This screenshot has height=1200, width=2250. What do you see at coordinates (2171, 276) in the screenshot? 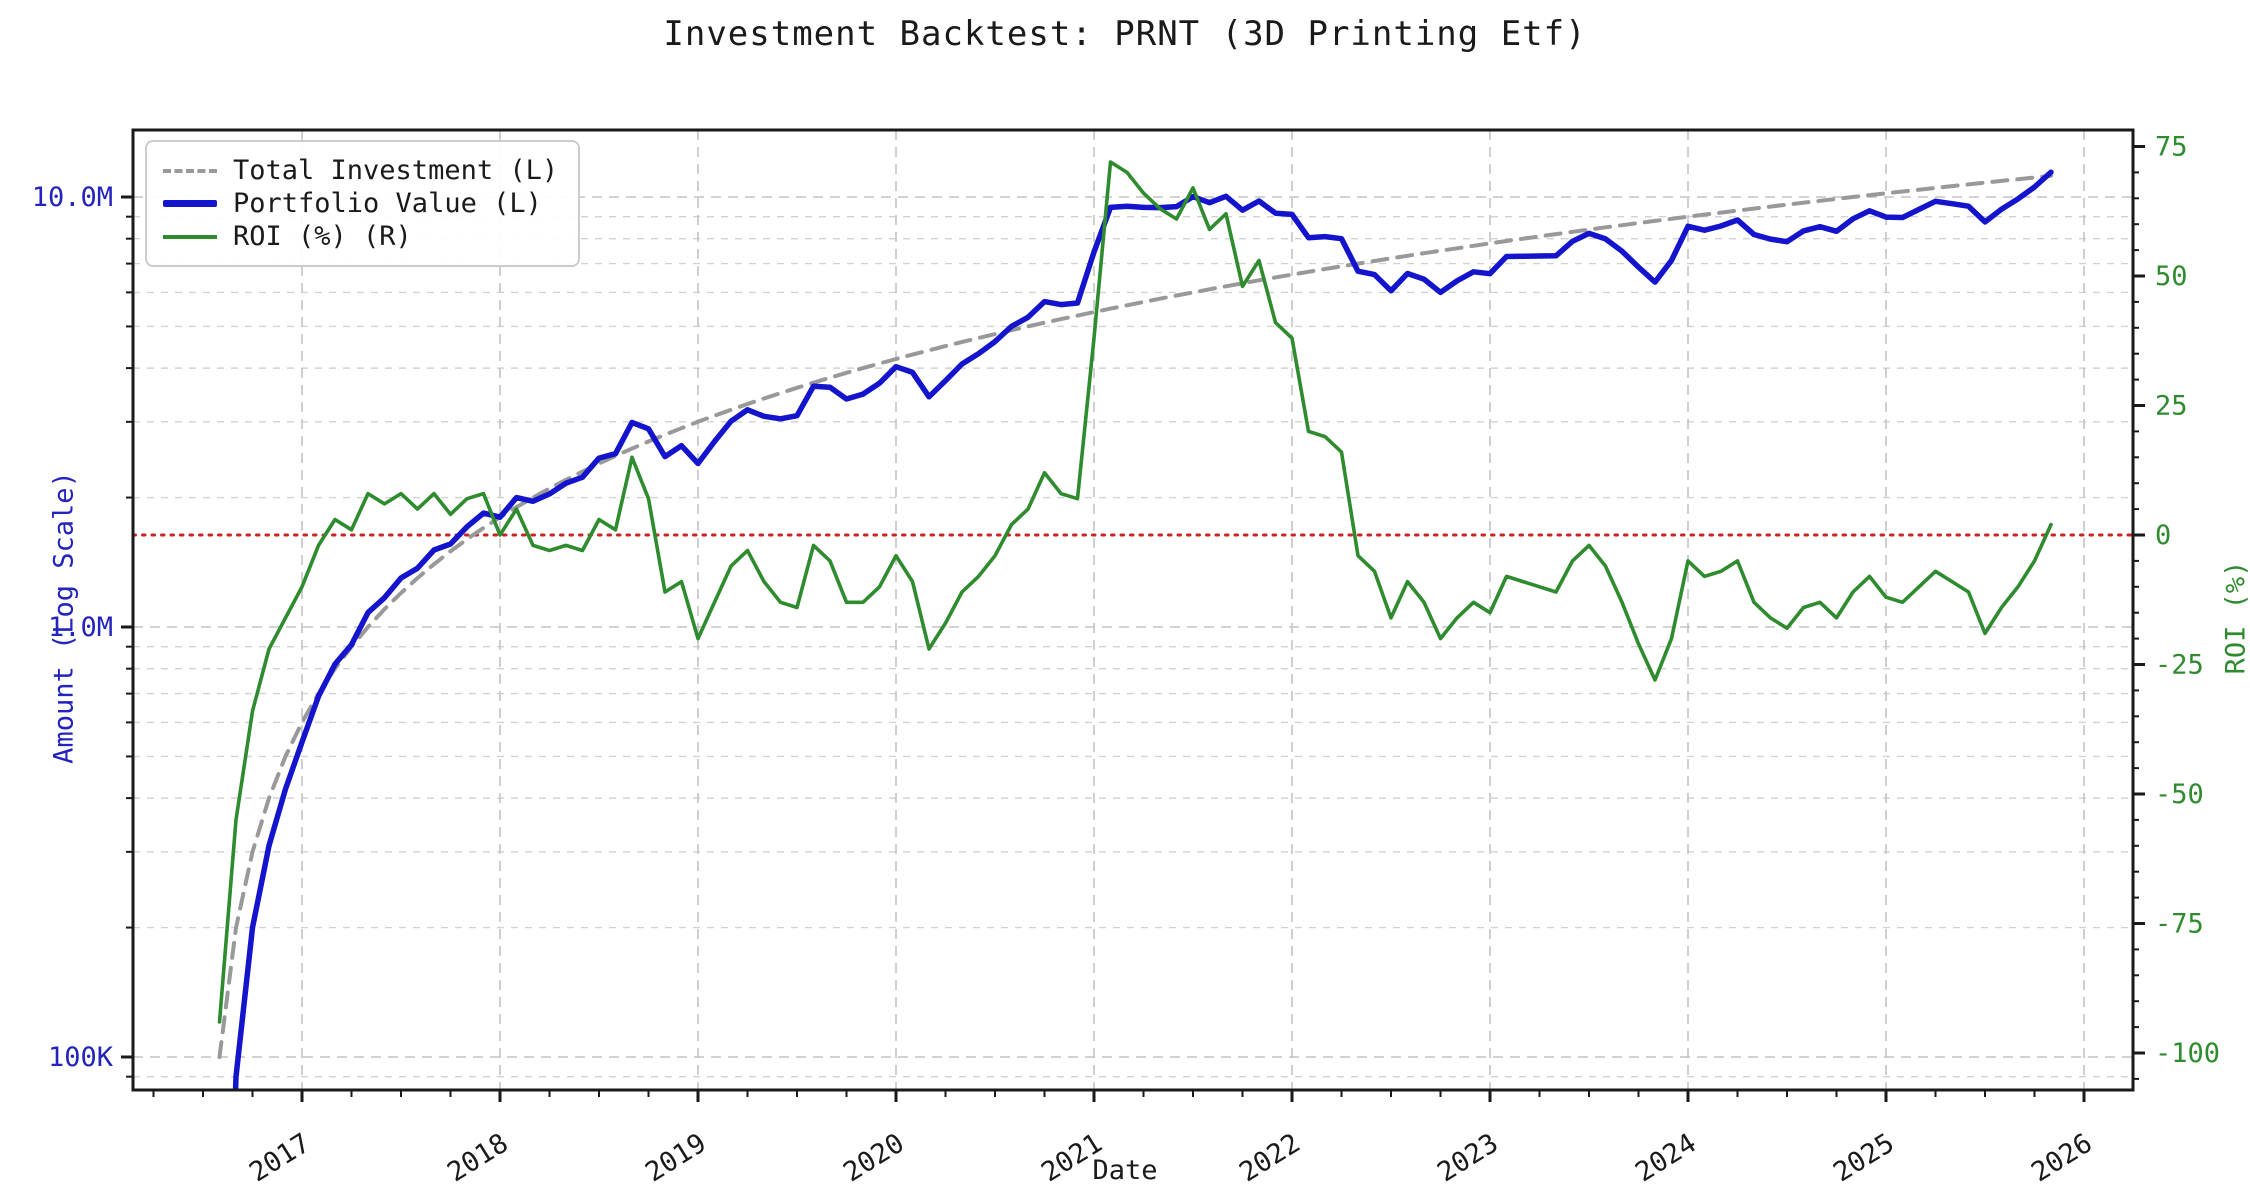
I see `y-right-tick-label: 50` at bounding box center [2171, 276].